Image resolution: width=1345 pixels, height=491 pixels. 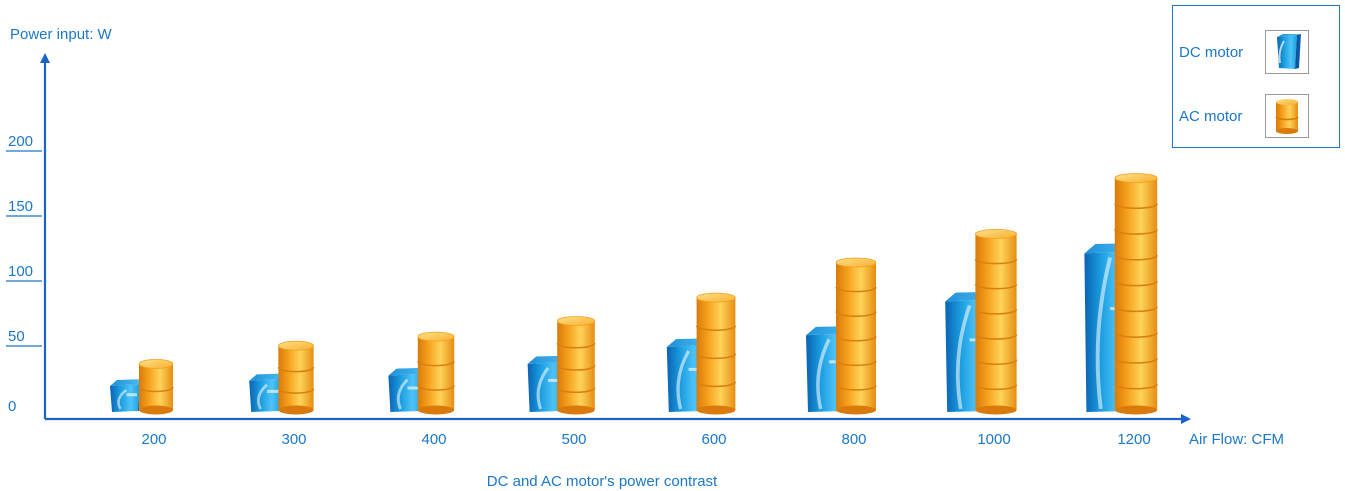 I want to click on y-tick-label: 150, so click(x=20, y=206).